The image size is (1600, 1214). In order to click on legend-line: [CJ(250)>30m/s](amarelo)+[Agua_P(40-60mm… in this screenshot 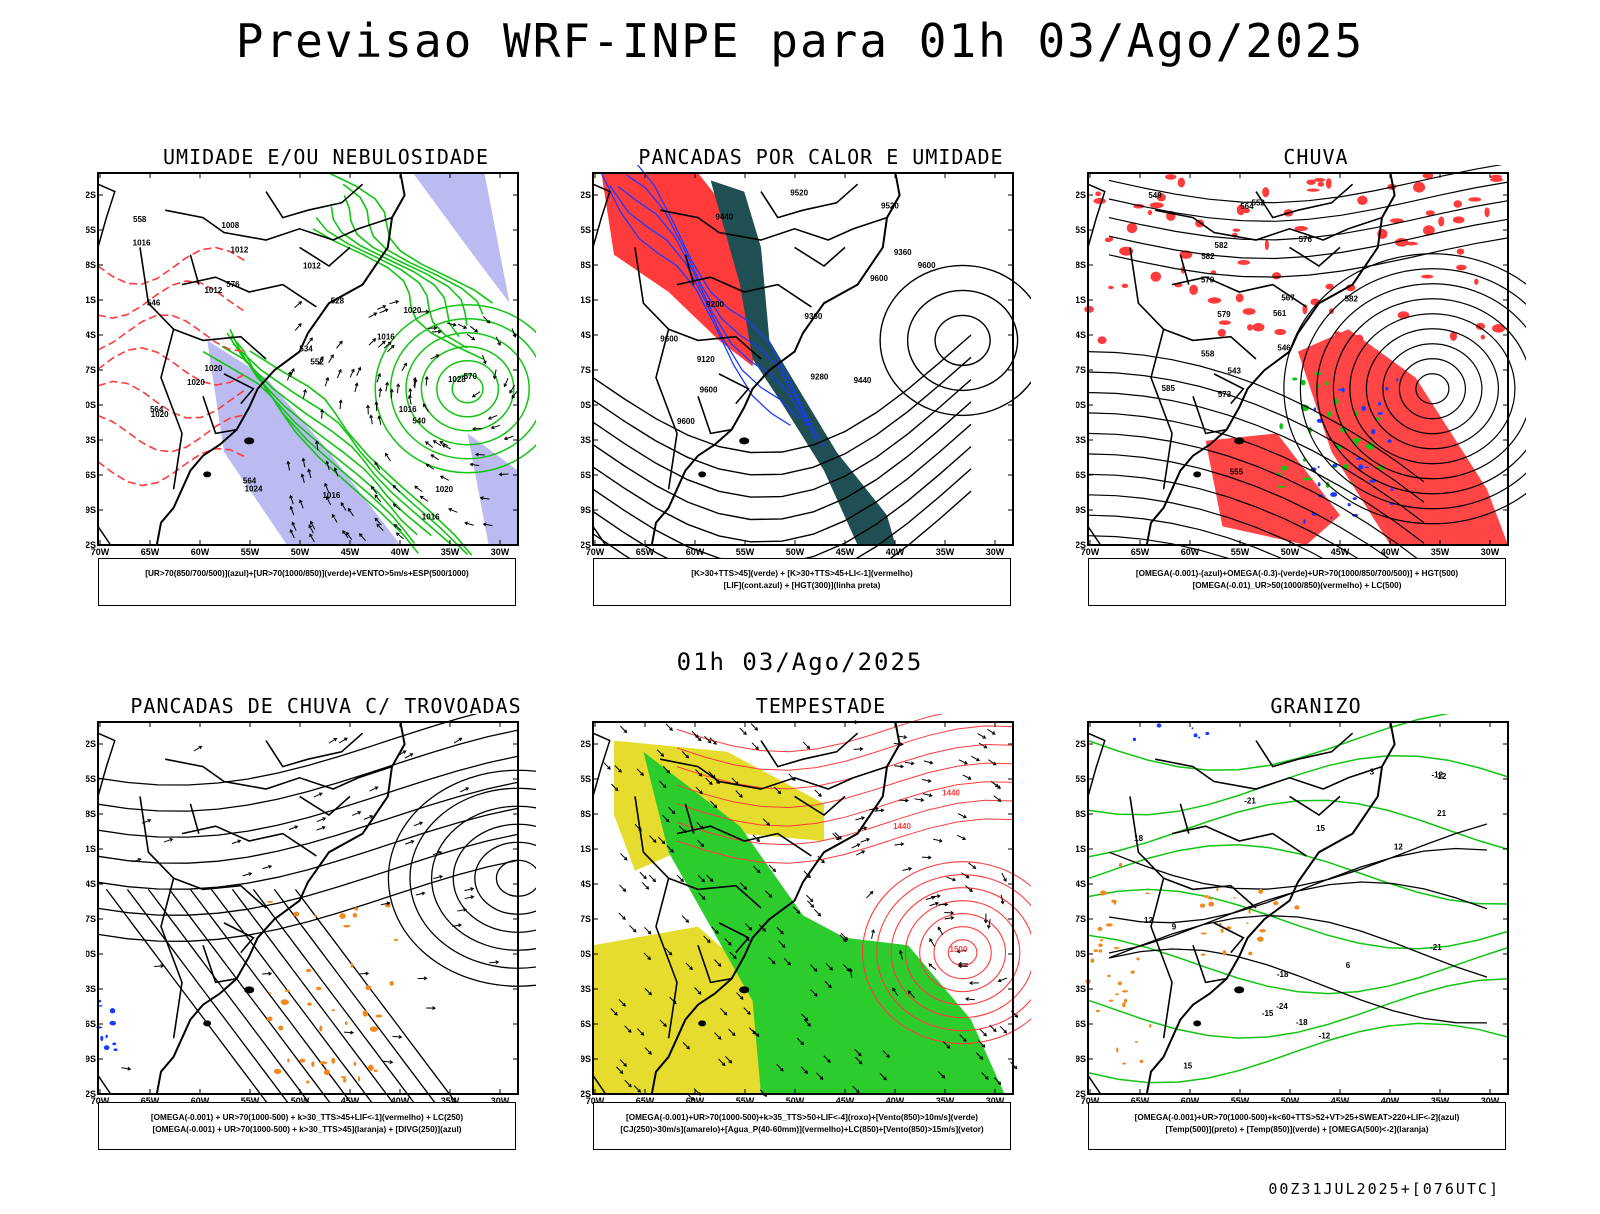, I will do `click(802, 1130)`.